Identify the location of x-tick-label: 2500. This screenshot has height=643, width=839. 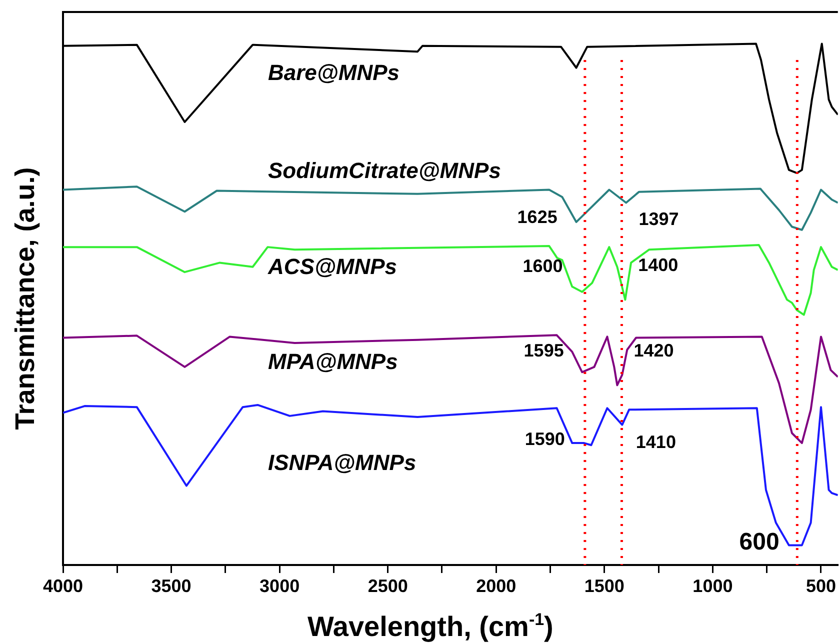
(388, 586).